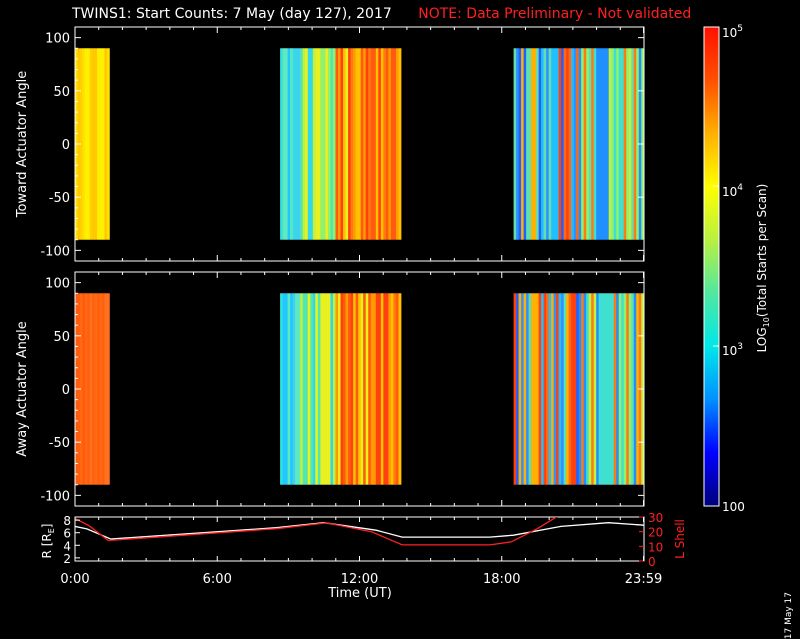 The width and height of the screenshot is (800, 639). Describe the element at coordinates (61, 337) in the screenshot. I see `away-ytick-label: 50` at that location.